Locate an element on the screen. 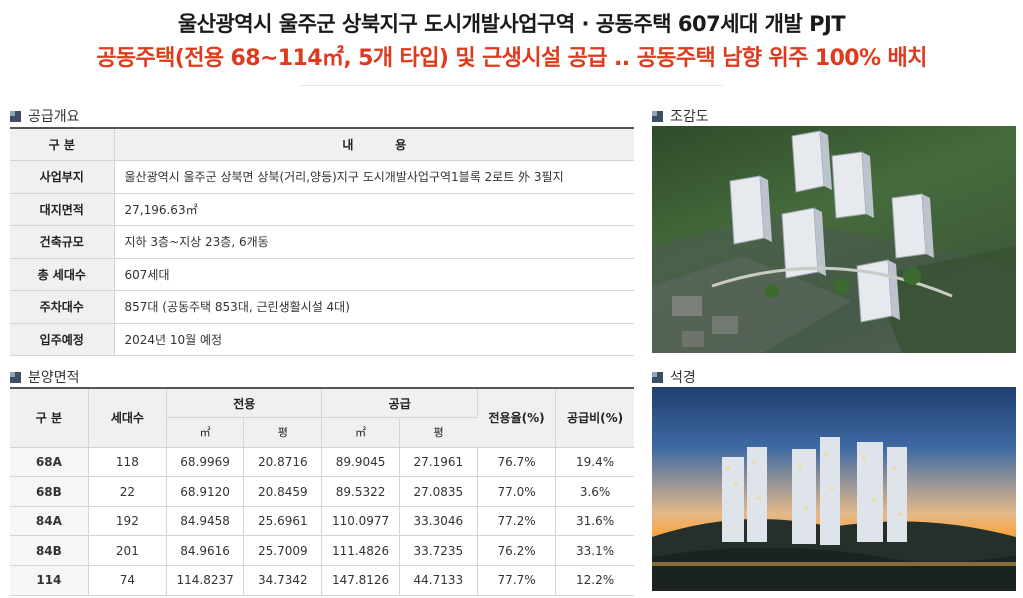  table-row: 총 세대수 607세대 is located at coordinates (322, 274).